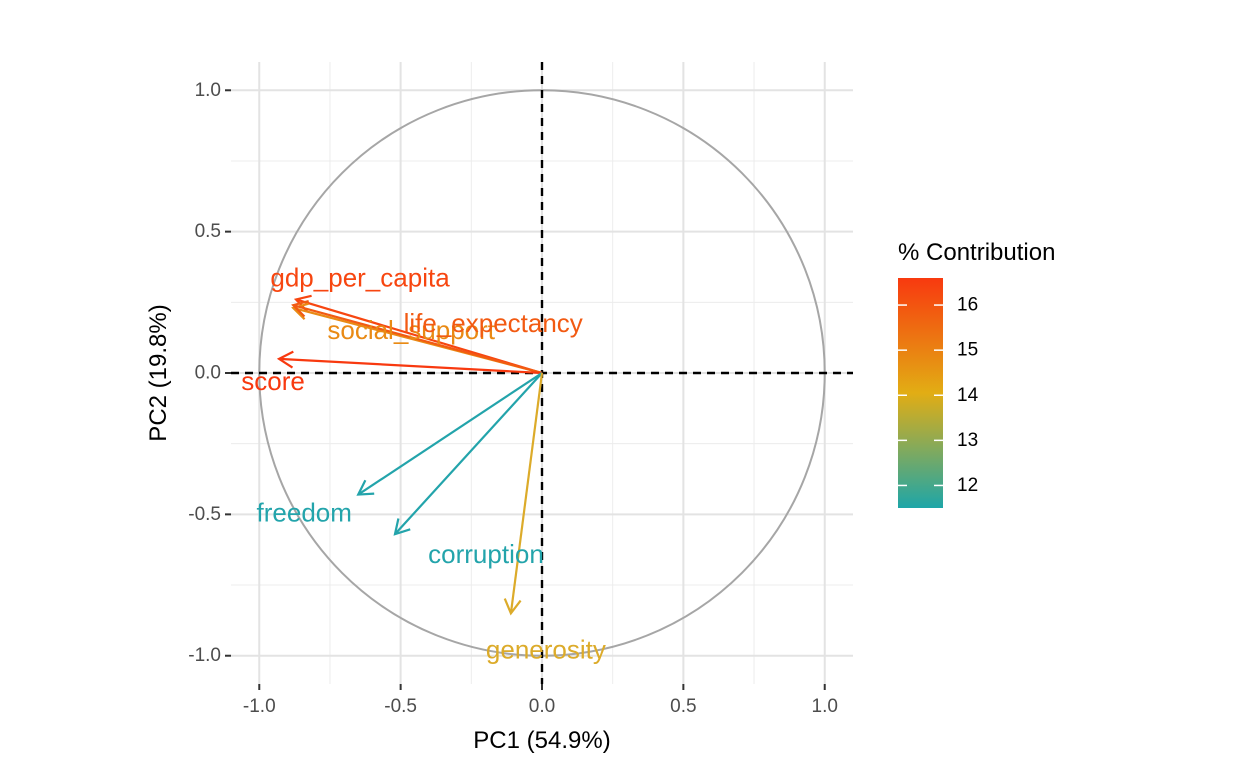  Describe the element at coordinates (967, 440) in the screenshot. I see `legend-tick-label: 13` at that location.